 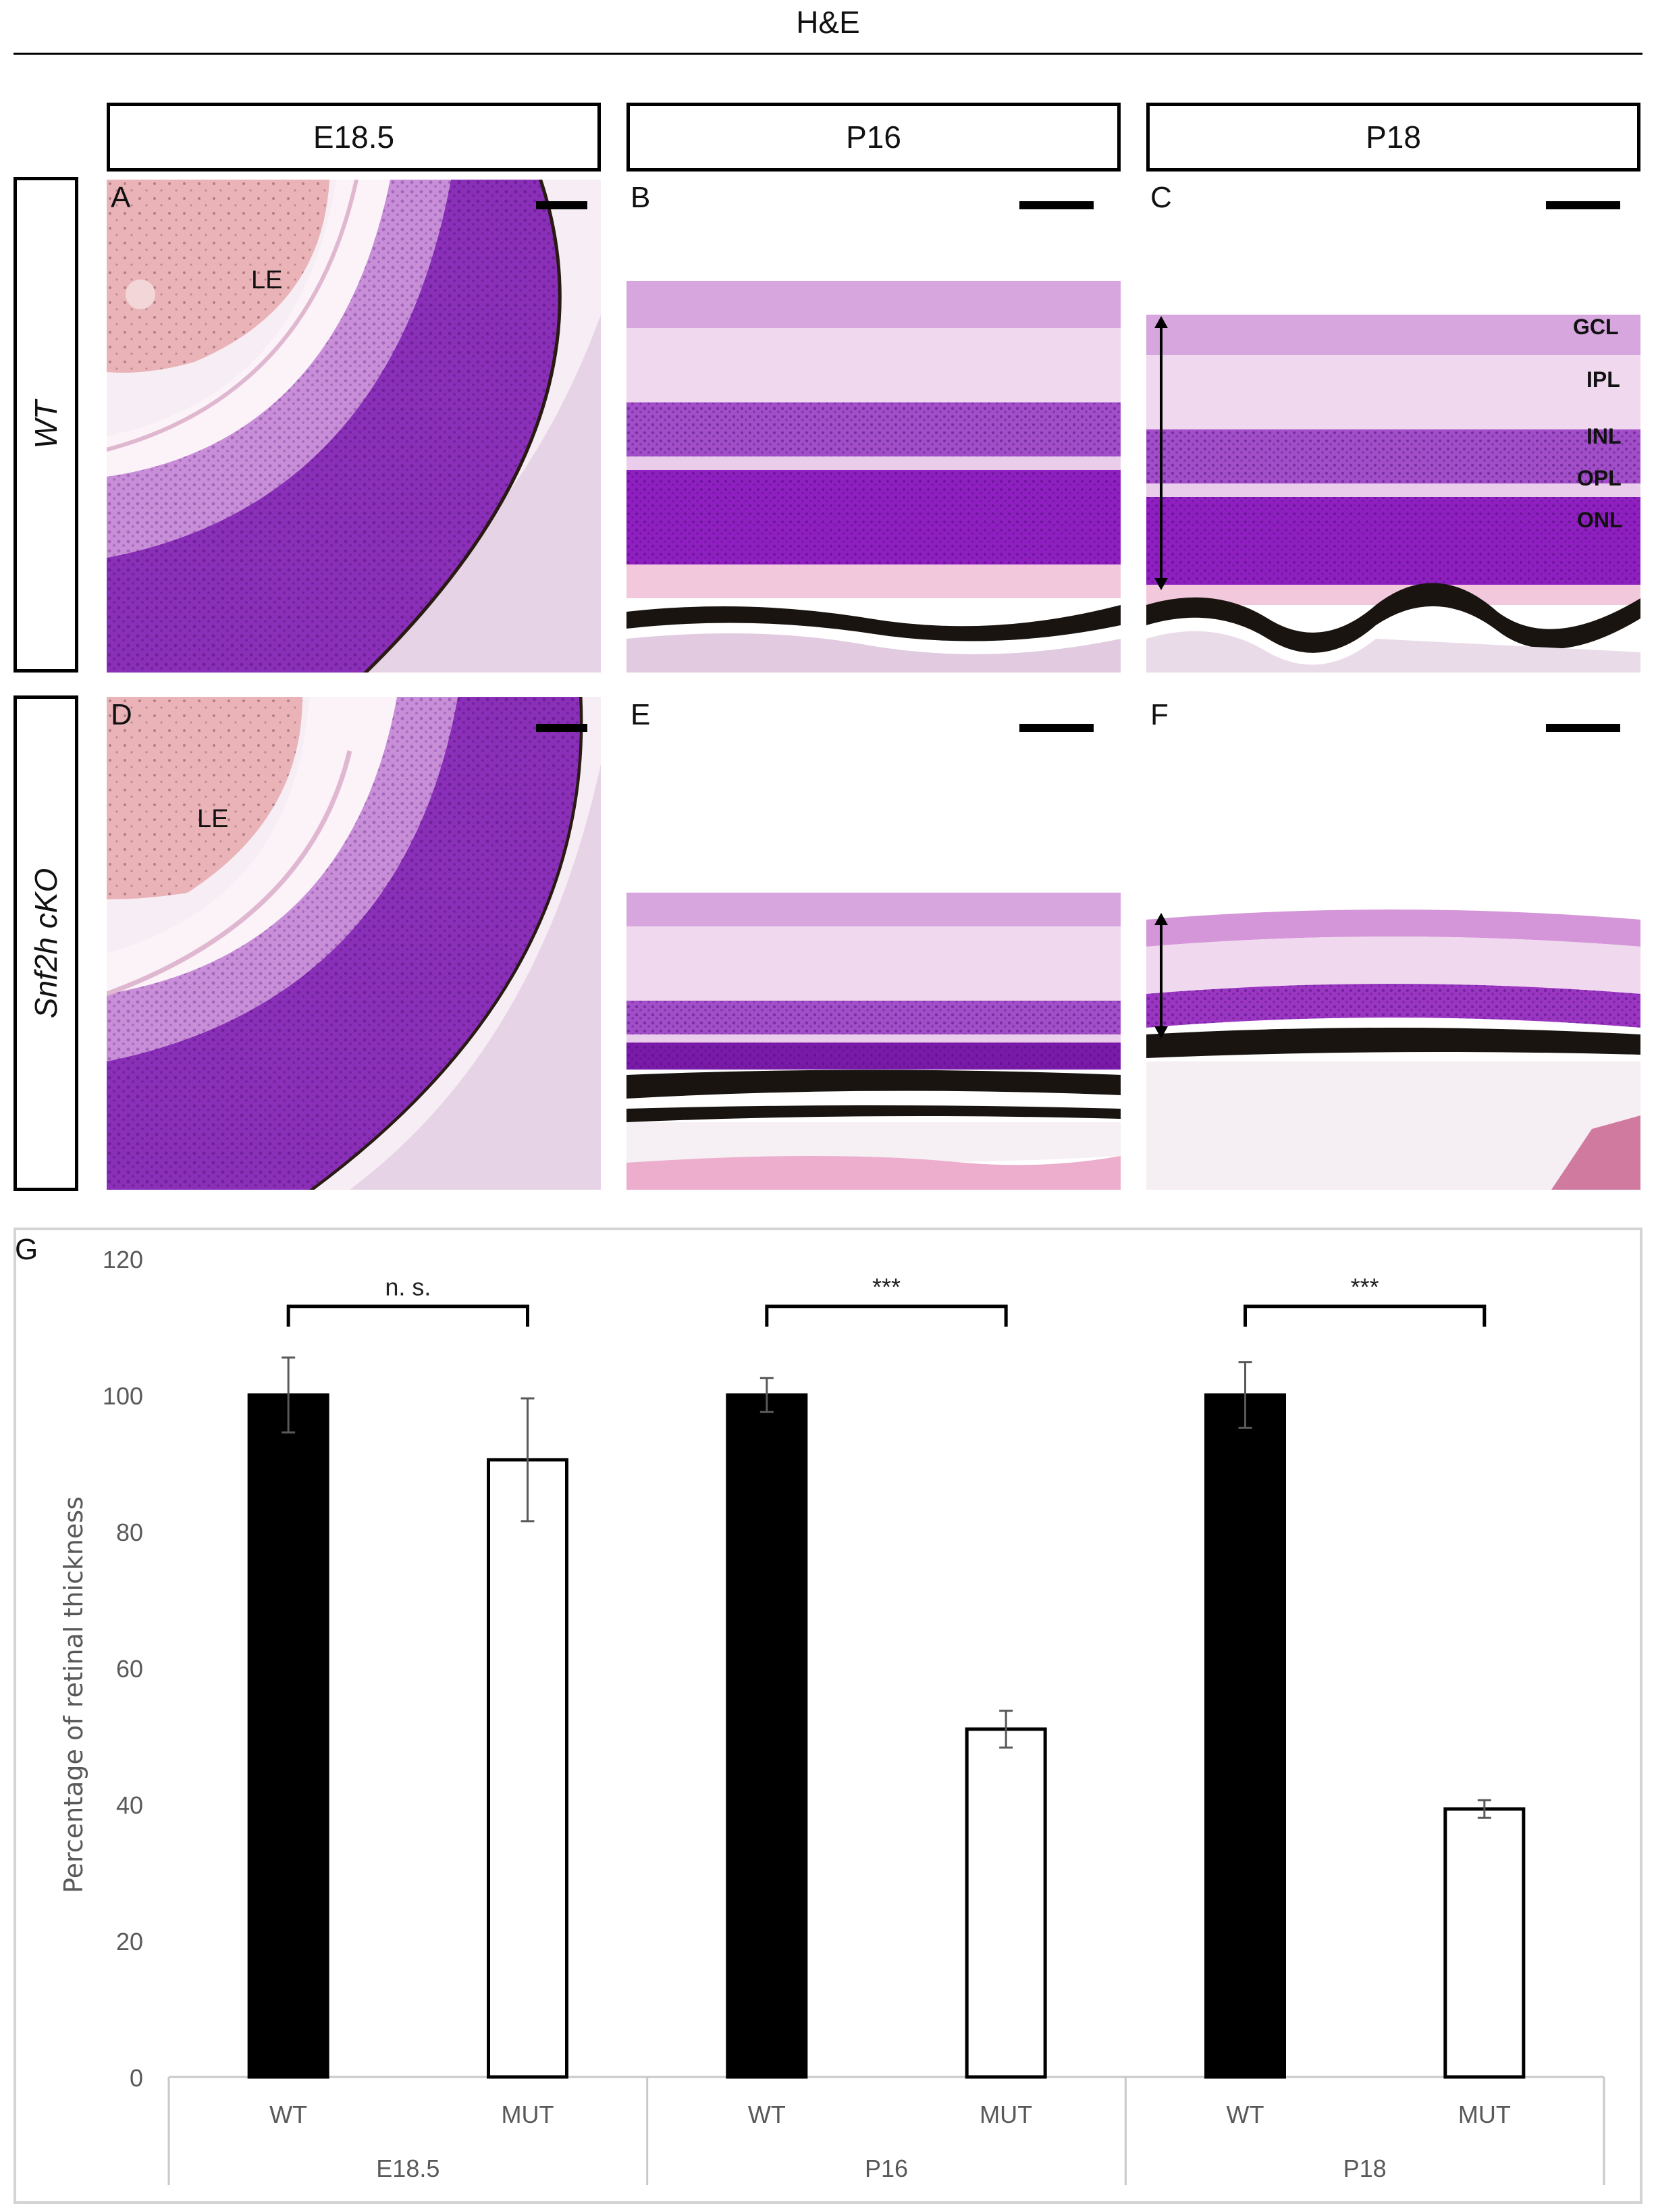 What do you see at coordinates (828, 54) in the screenshot?
I see `title-divider` at bounding box center [828, 54].